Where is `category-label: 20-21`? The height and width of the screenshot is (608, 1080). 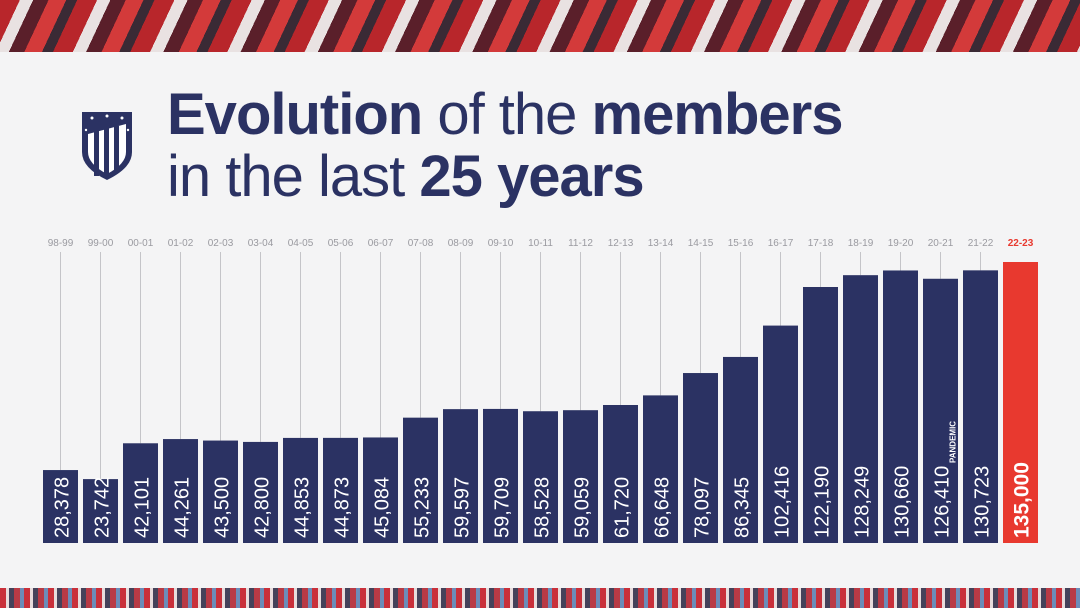
category-label: 20-21 is located at coordinates (941, 243).